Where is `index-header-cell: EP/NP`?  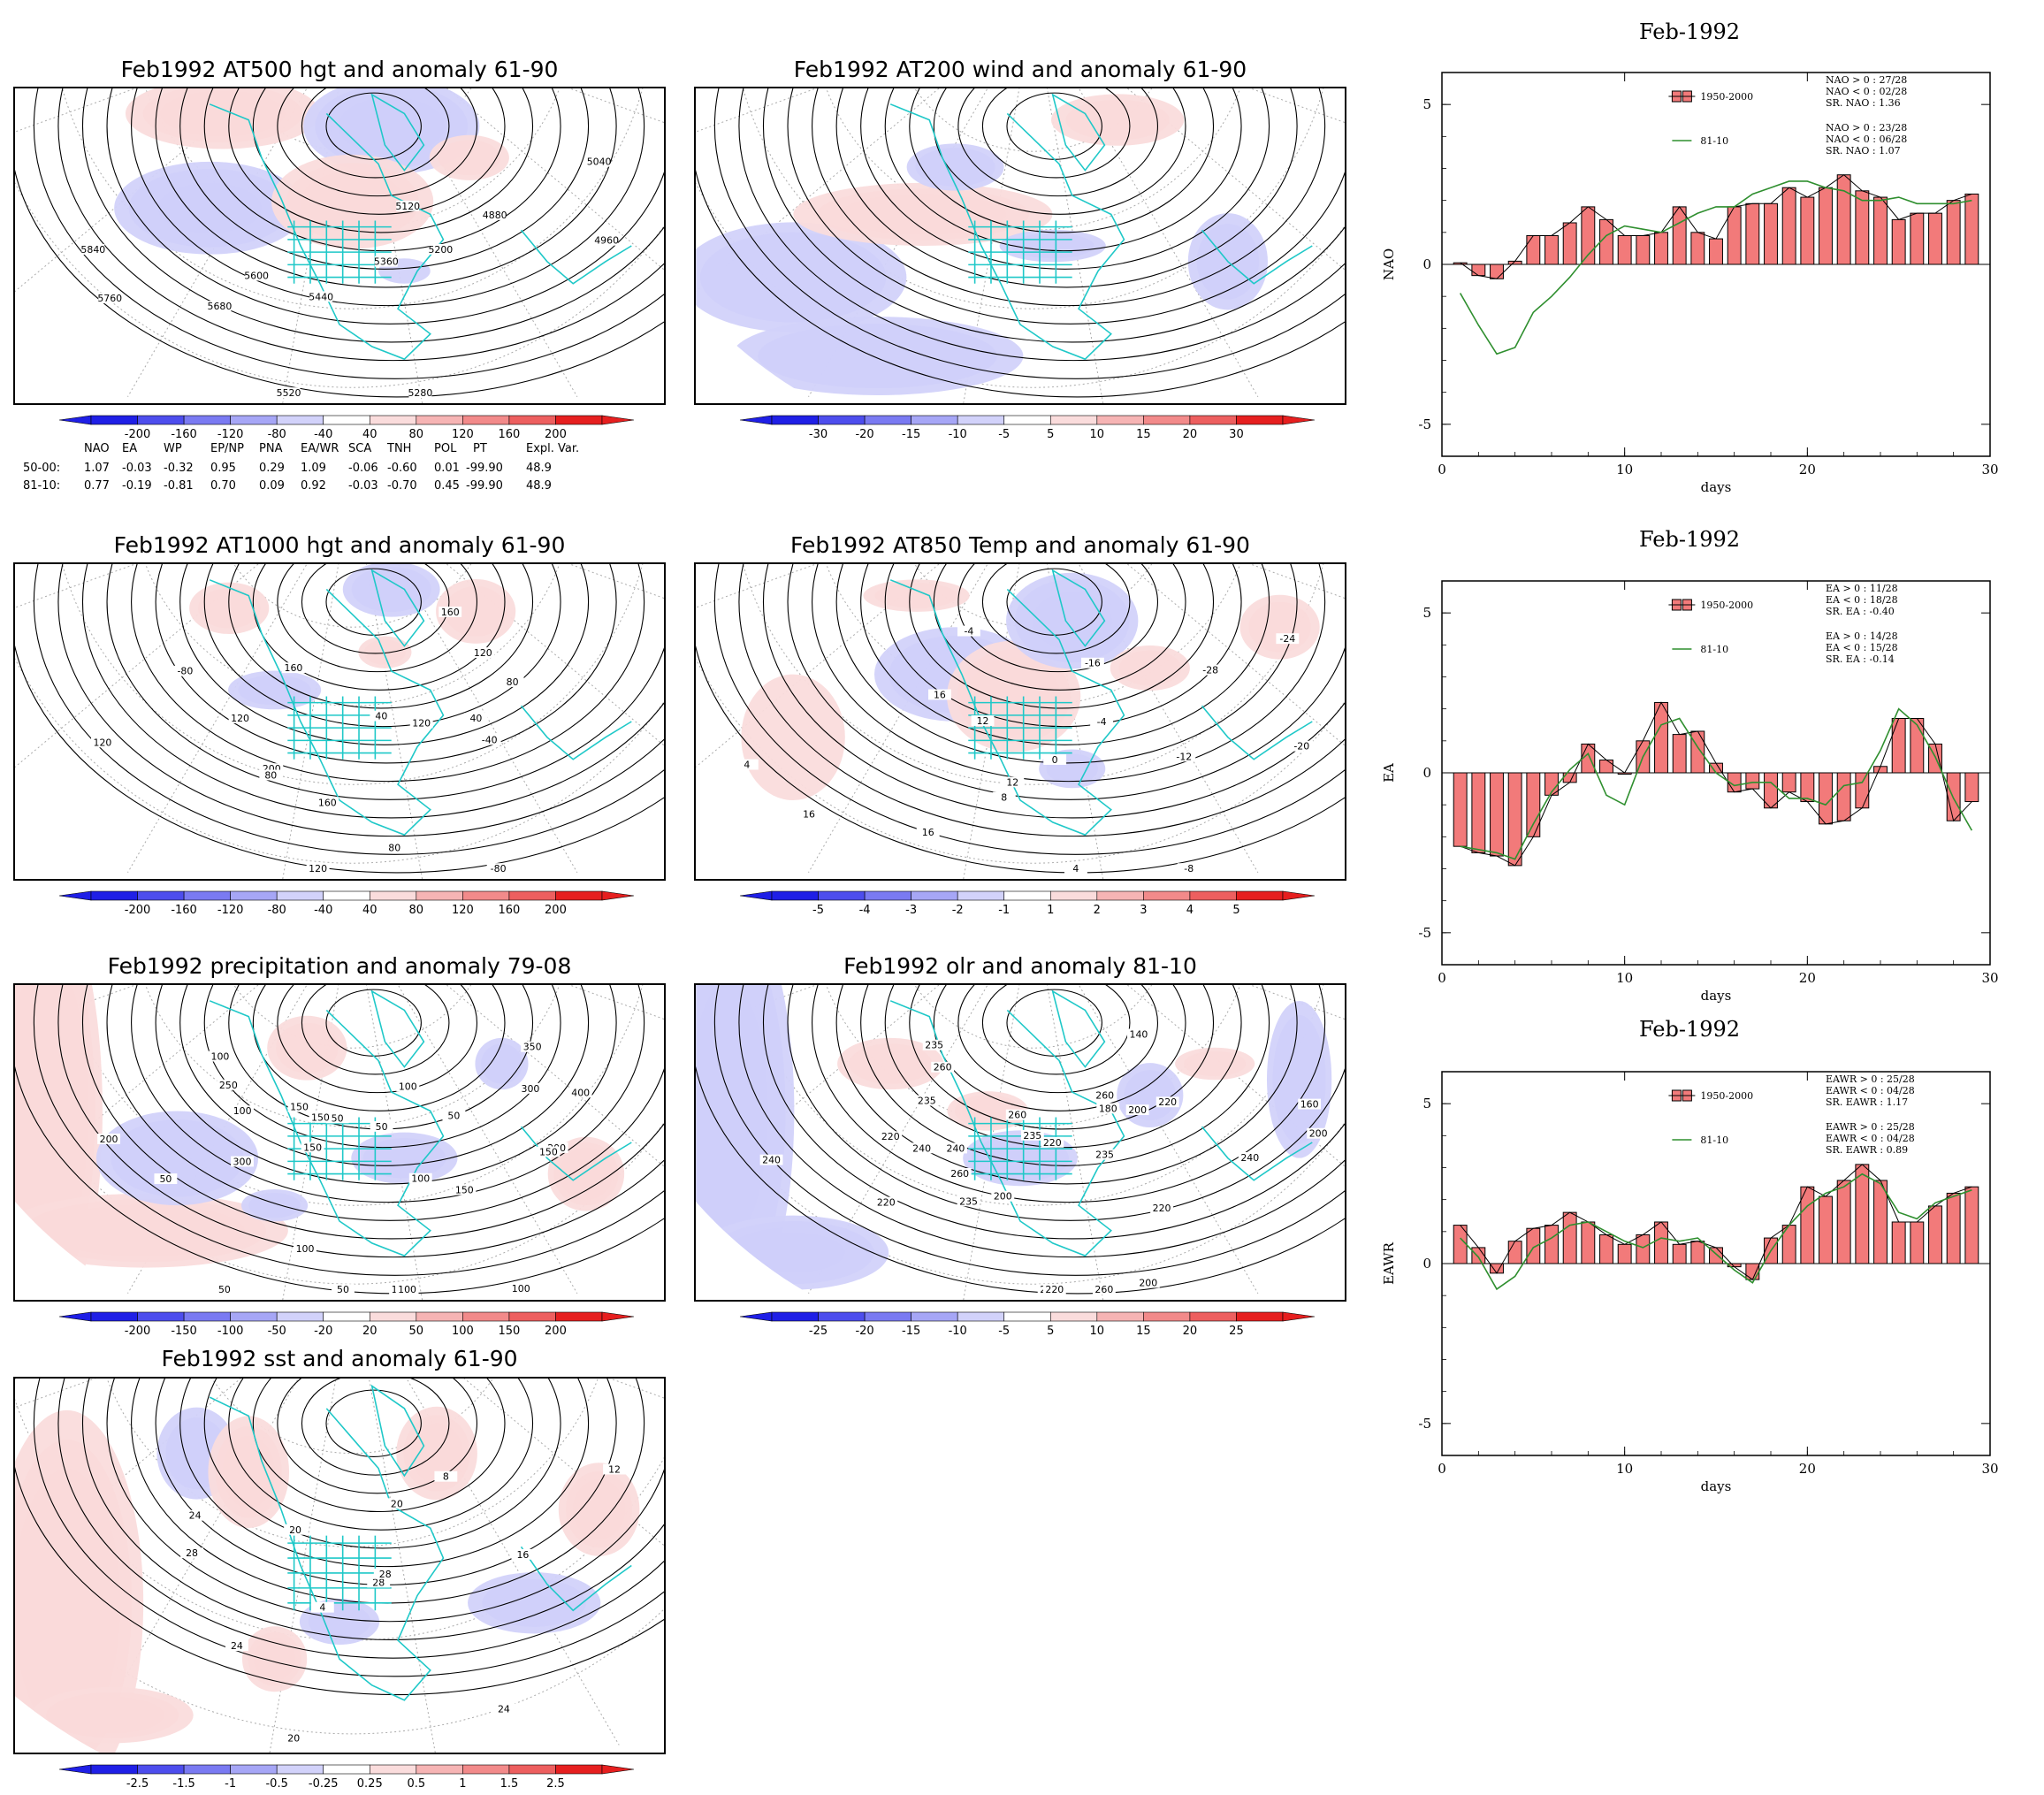 index-header-cell: EP/NP is located at coordinates (227, 448).